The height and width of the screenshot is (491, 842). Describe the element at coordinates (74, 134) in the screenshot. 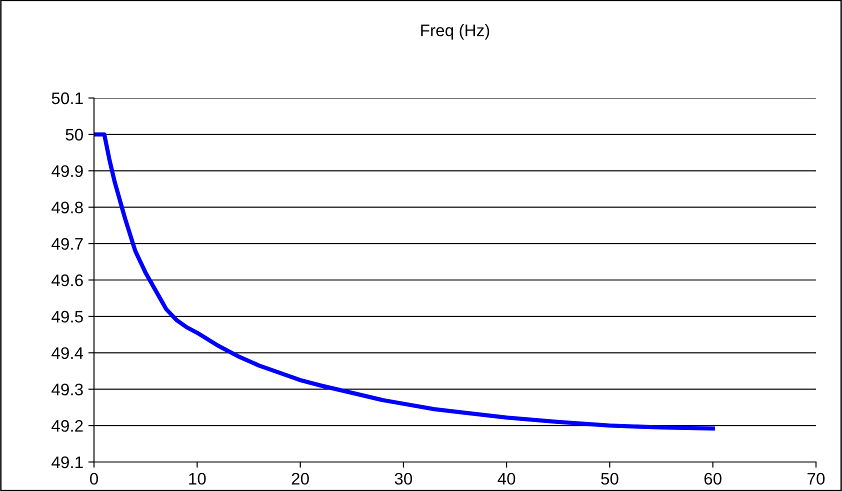

I see `y-tick-label: 50` at that location.